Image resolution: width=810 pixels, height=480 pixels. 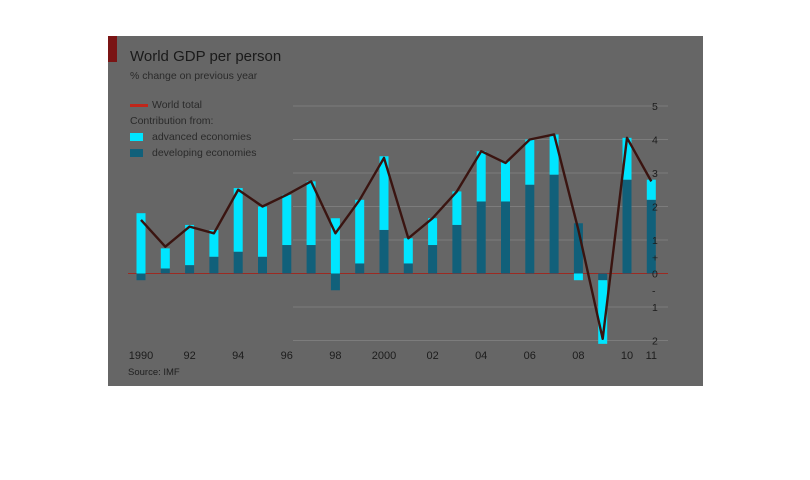 I want to click on y-tick-label: 0, so click(x=655, y=275).